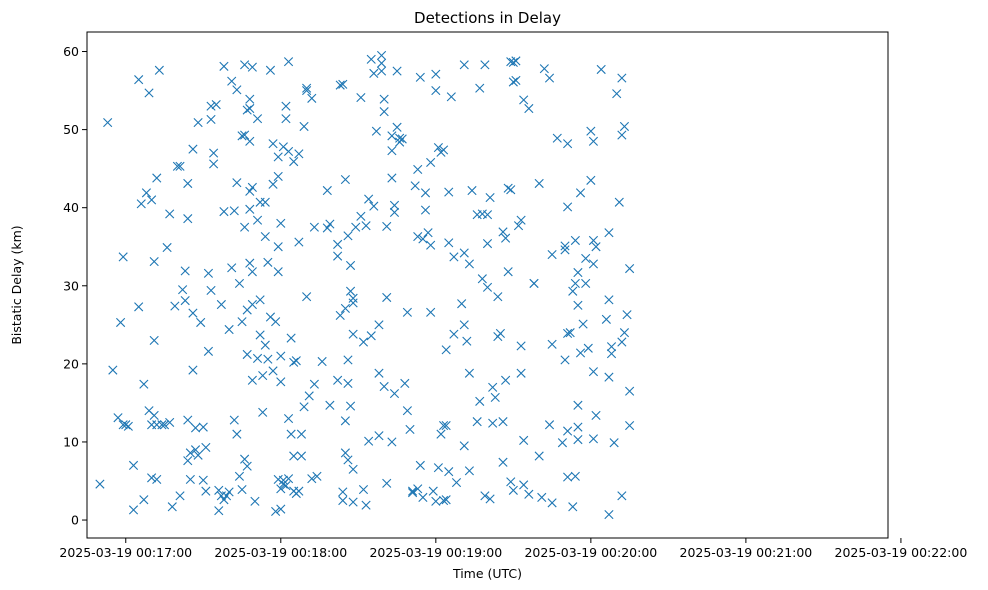 This screenshot has height=590, width=988. I want to click on y-tick-label: 0, so click(75, 520).